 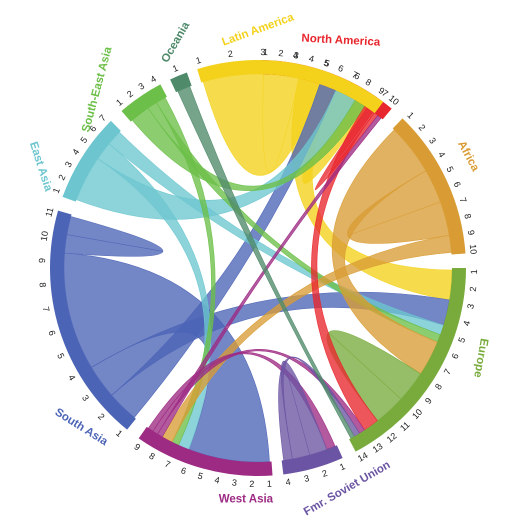 I want to click on region-arc-fsu, so click(x=312, y=460).